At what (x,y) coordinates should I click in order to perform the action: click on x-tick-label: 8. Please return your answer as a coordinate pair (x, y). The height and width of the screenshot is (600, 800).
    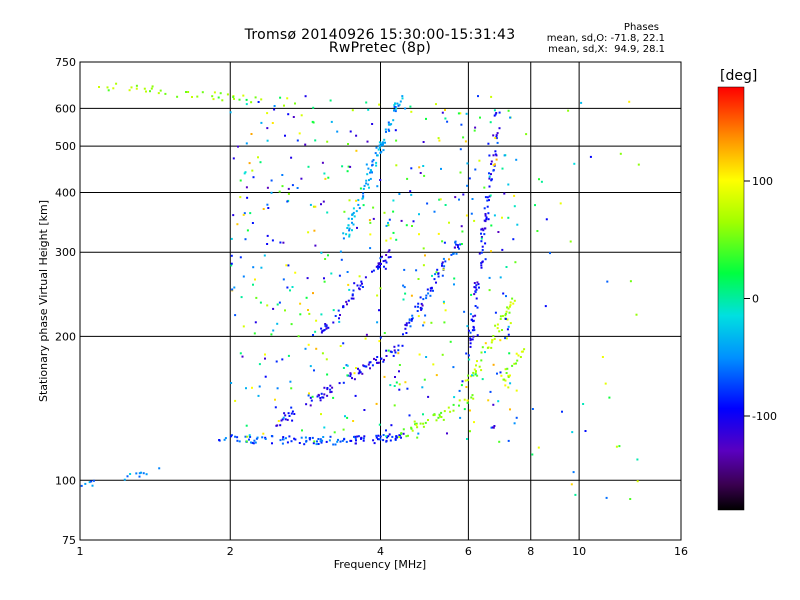
    Looking at the image, I should click on (530, 551).